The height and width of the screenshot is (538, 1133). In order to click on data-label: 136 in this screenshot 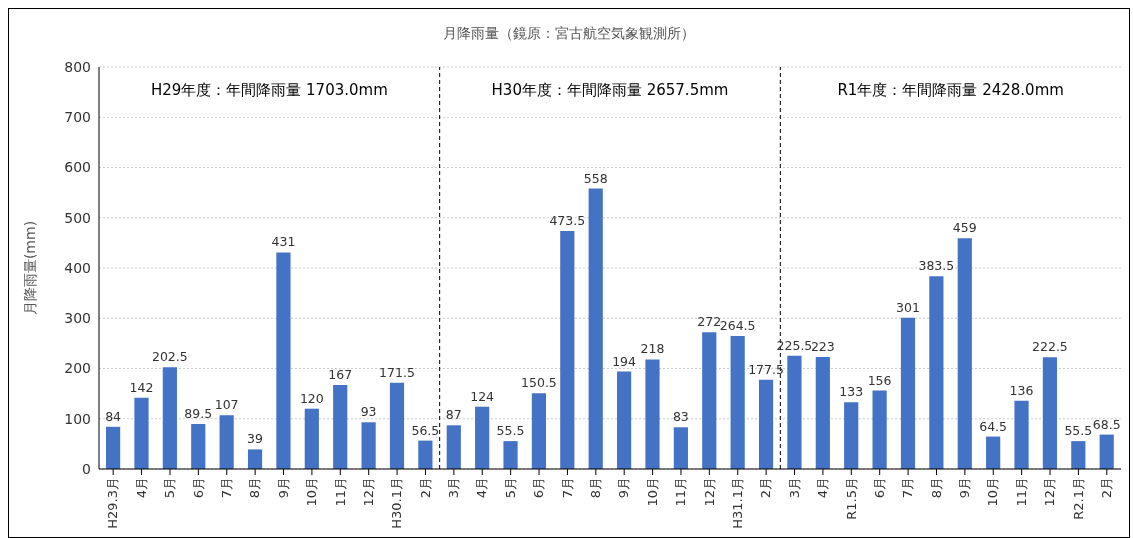, I will do `click(1021, 390)`.